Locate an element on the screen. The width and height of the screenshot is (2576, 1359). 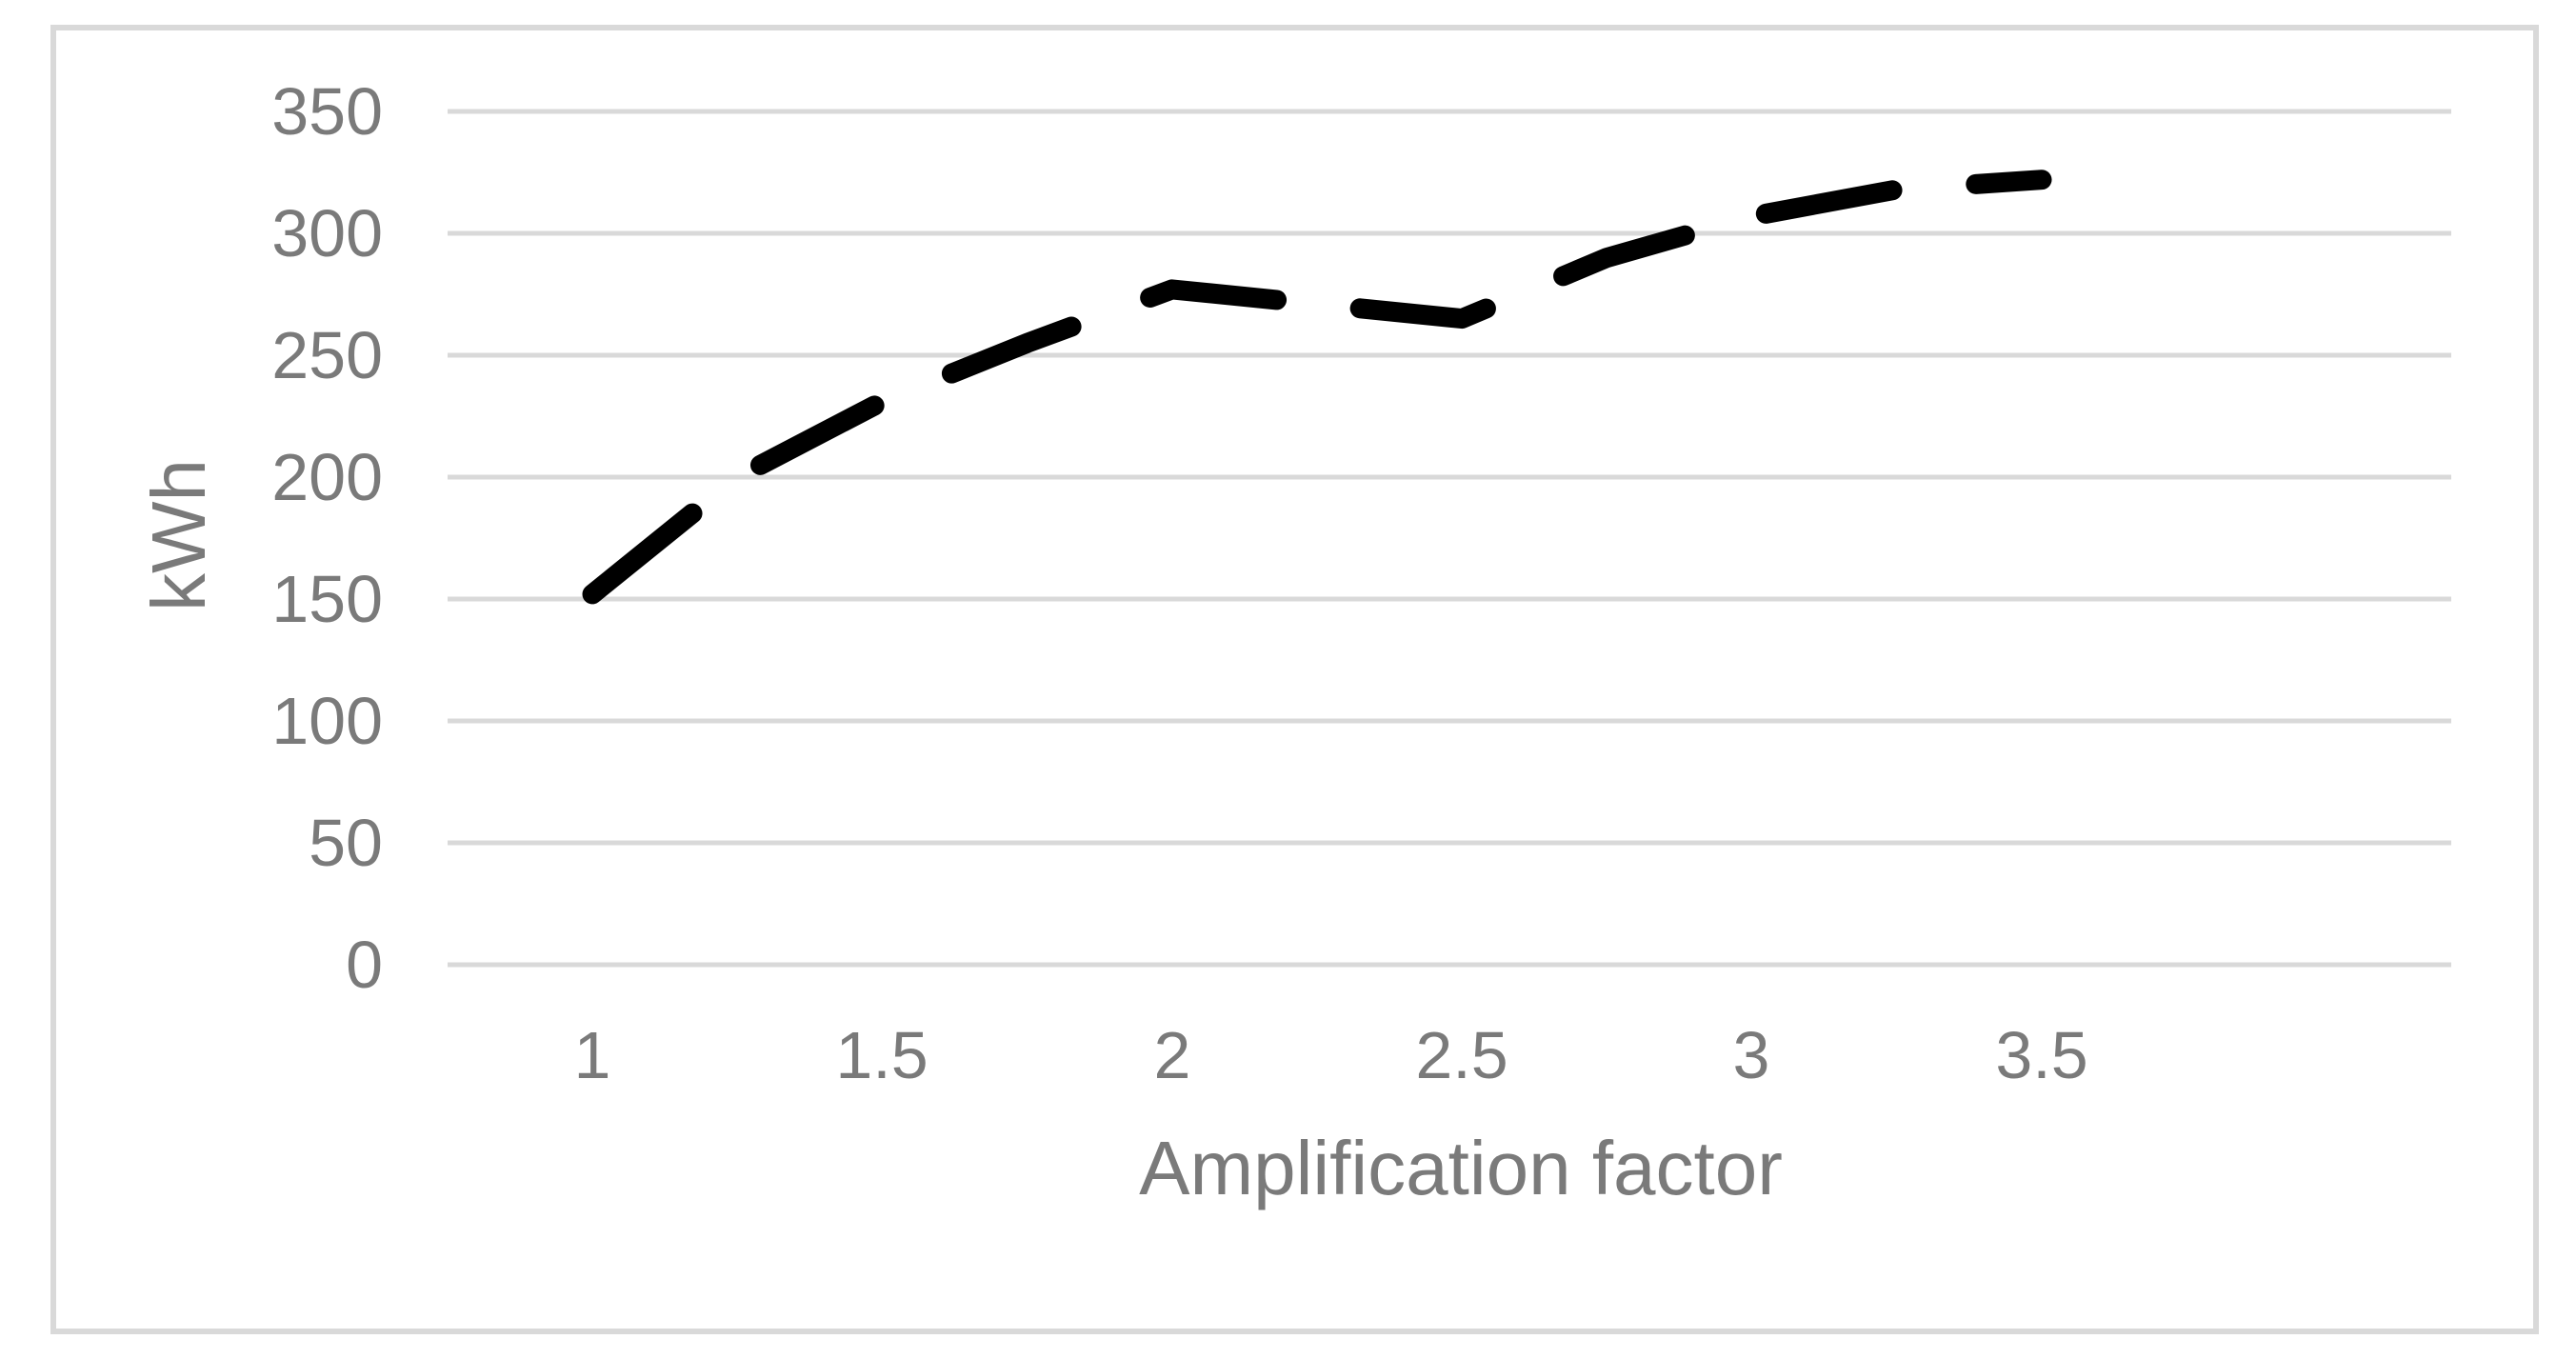
xtick-label: 1 is located at coordinates (592, 1055).